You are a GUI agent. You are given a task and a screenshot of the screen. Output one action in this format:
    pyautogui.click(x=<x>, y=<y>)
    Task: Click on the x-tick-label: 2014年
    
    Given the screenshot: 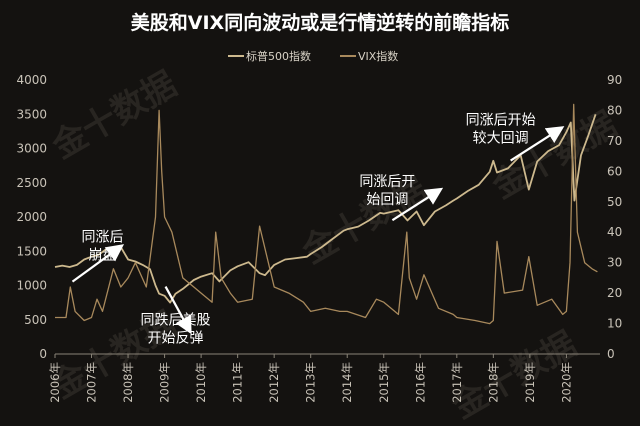 What is the action you would take?
    pyautogui.click(x=347, y=382)
    